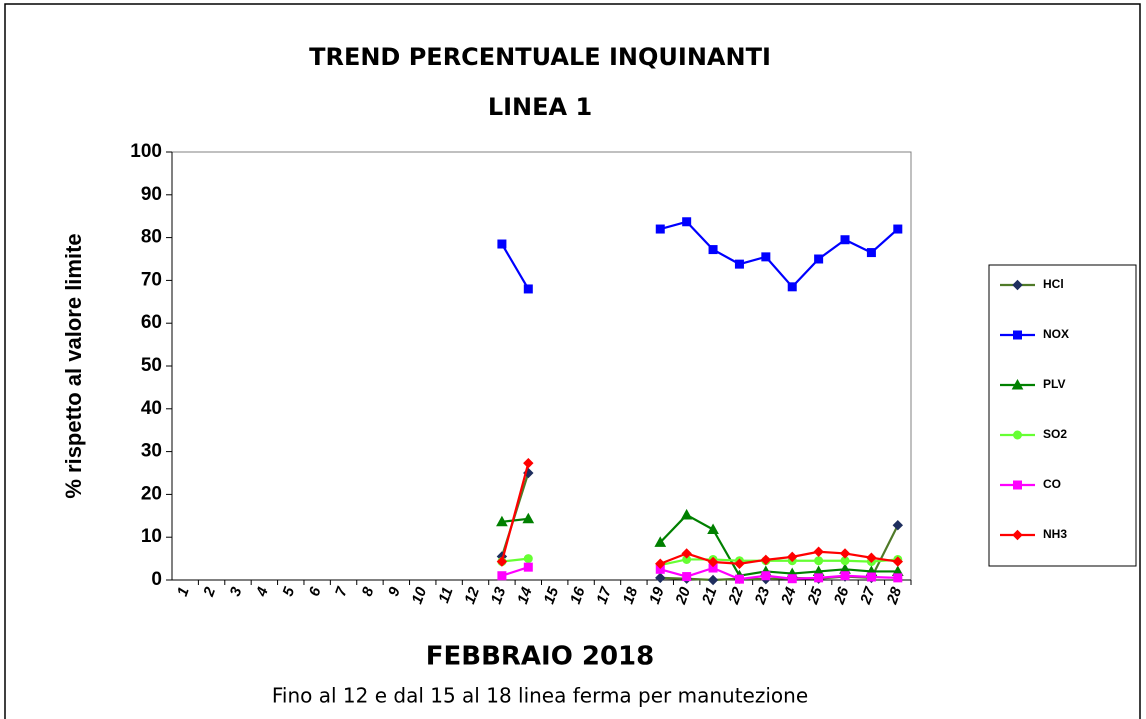  I want to click on x-tick-label: 1, so click(183, 592).